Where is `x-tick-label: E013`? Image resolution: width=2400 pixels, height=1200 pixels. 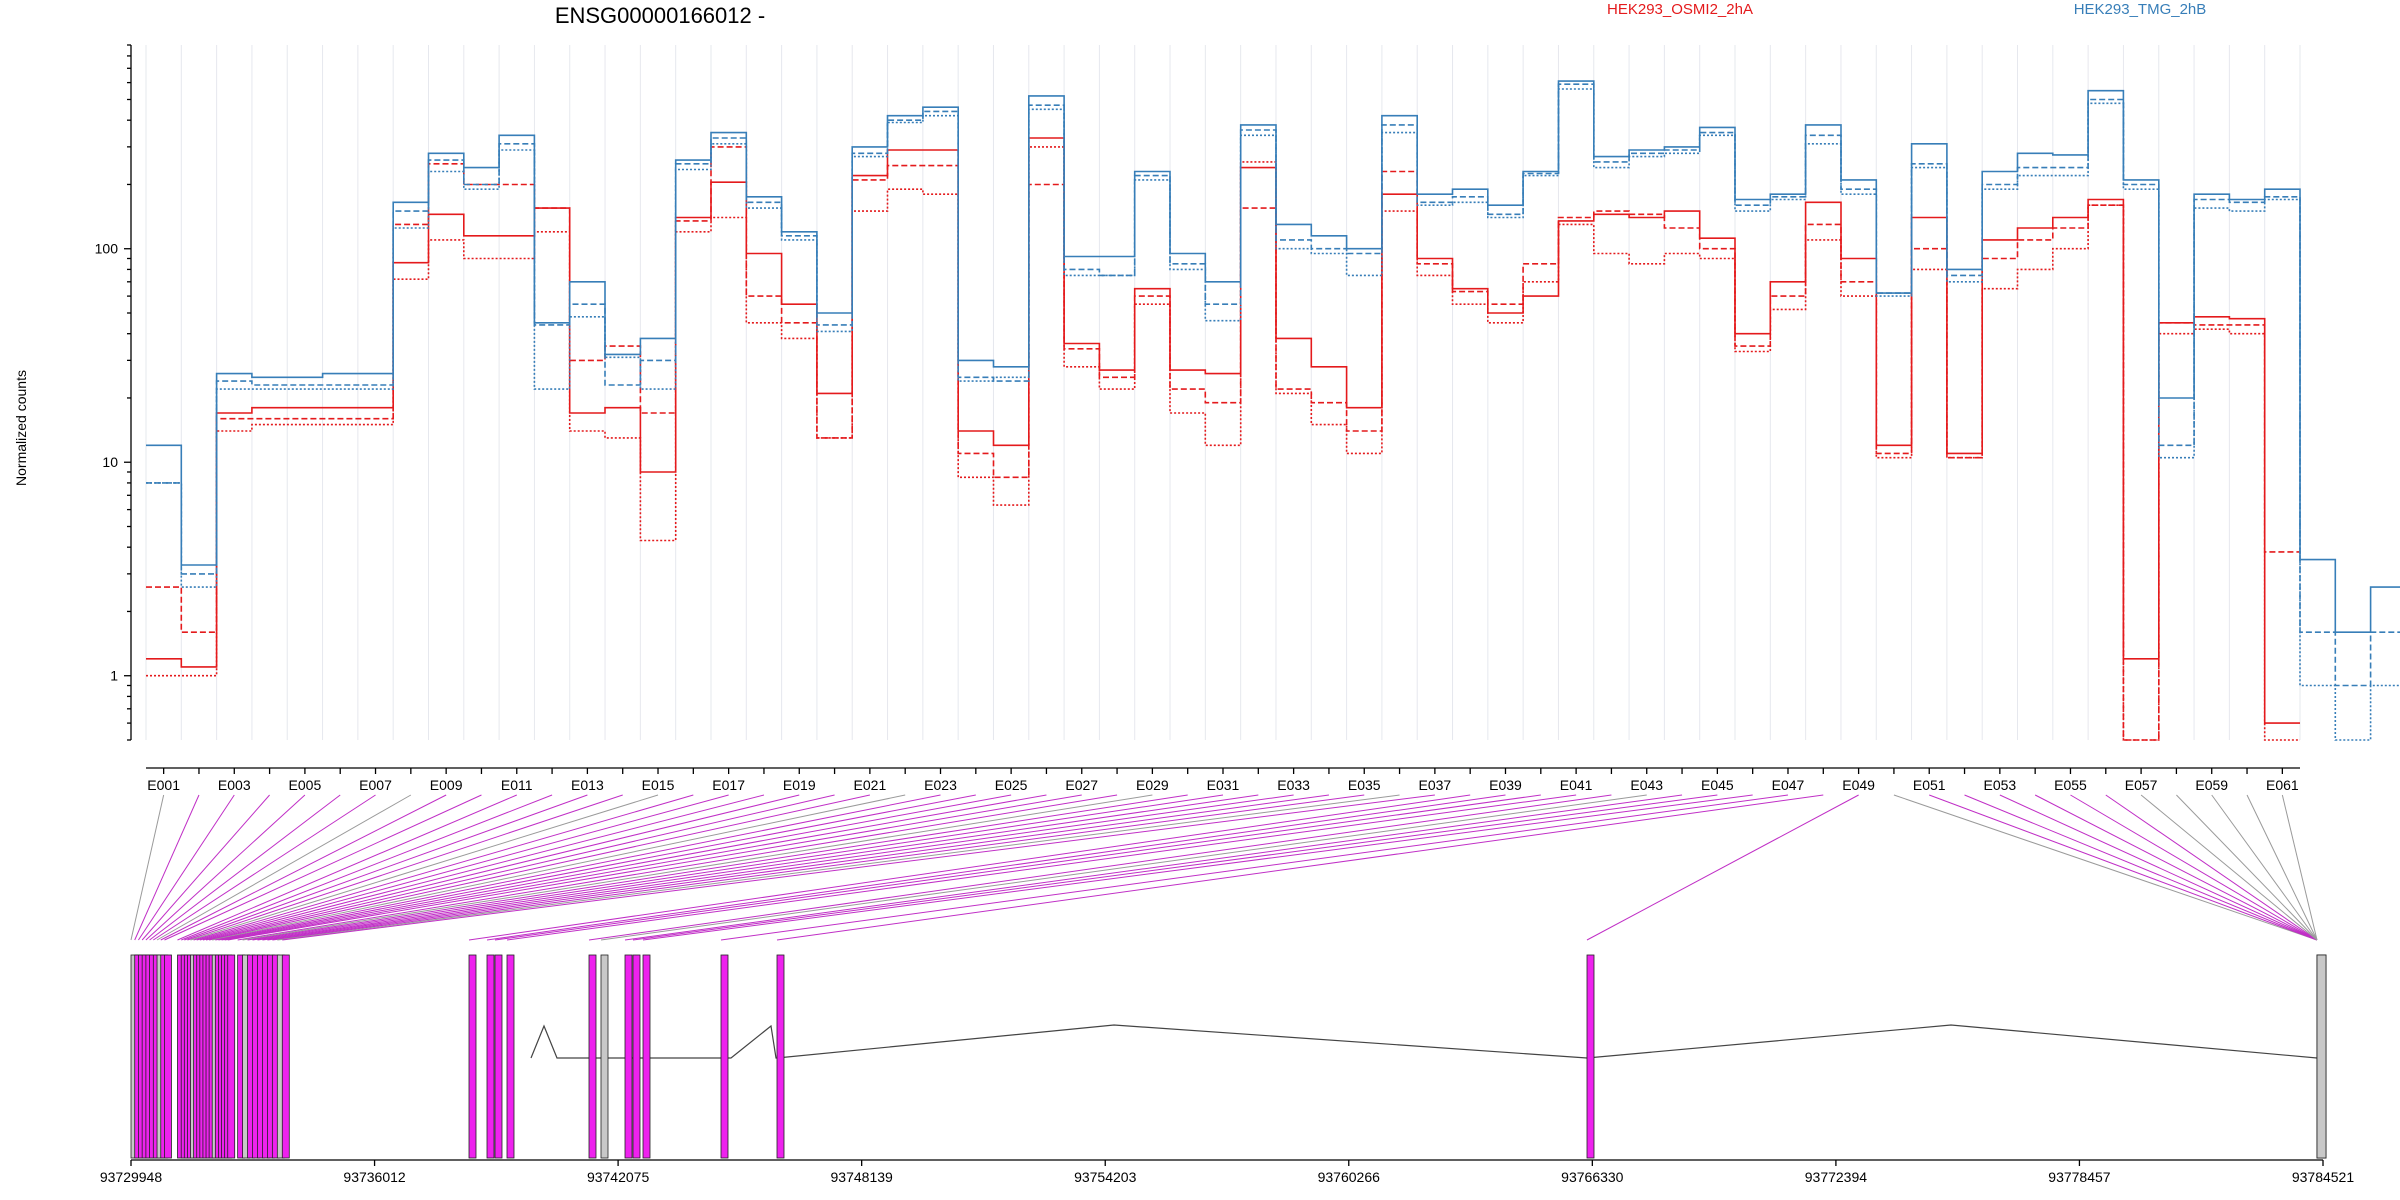 x-tick-label: E013 is located at coordinates (587, 785).